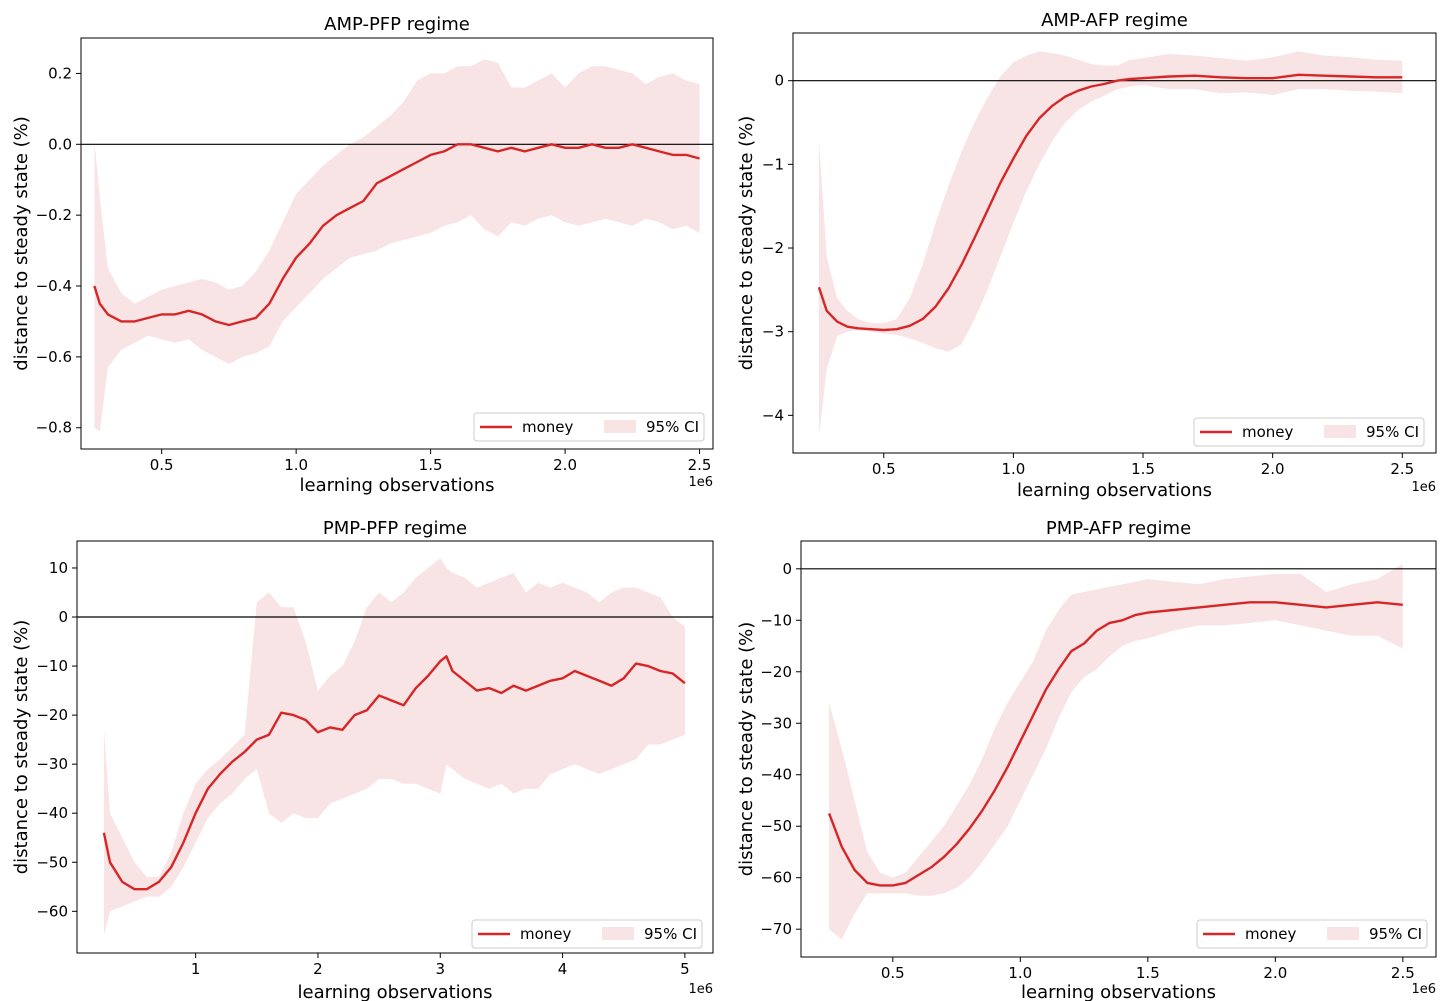 The image size is (1440, 1001). What do you see at coordinates (54, 286) in the screenshot?
I see `y-tick-label: −0.4` at bounding box center [54, 286].